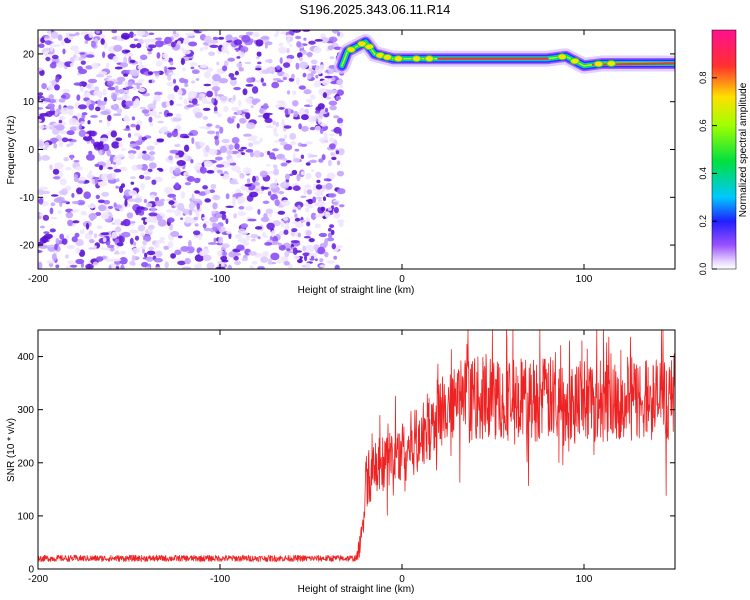  What do you see at coordinates (703, 269) in the screenshot?
I see `colorbar-tick-label: 0.0` at bounding box center [703, 269].